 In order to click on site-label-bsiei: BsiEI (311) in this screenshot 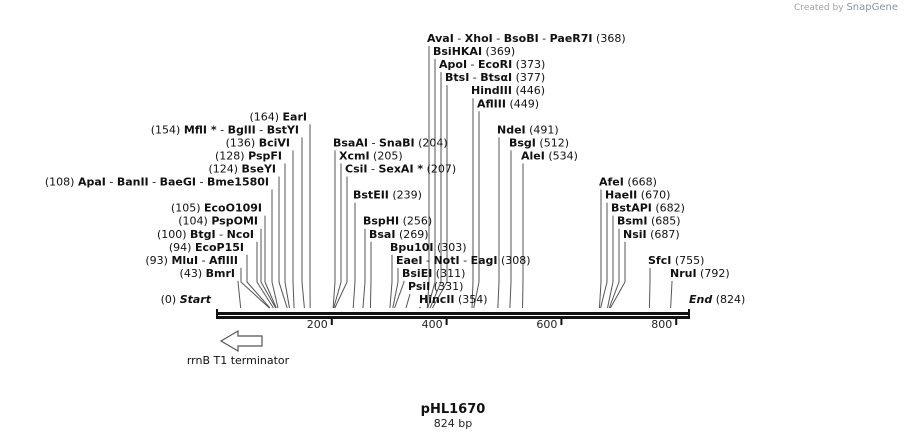, I will do `click(433, 273)`.